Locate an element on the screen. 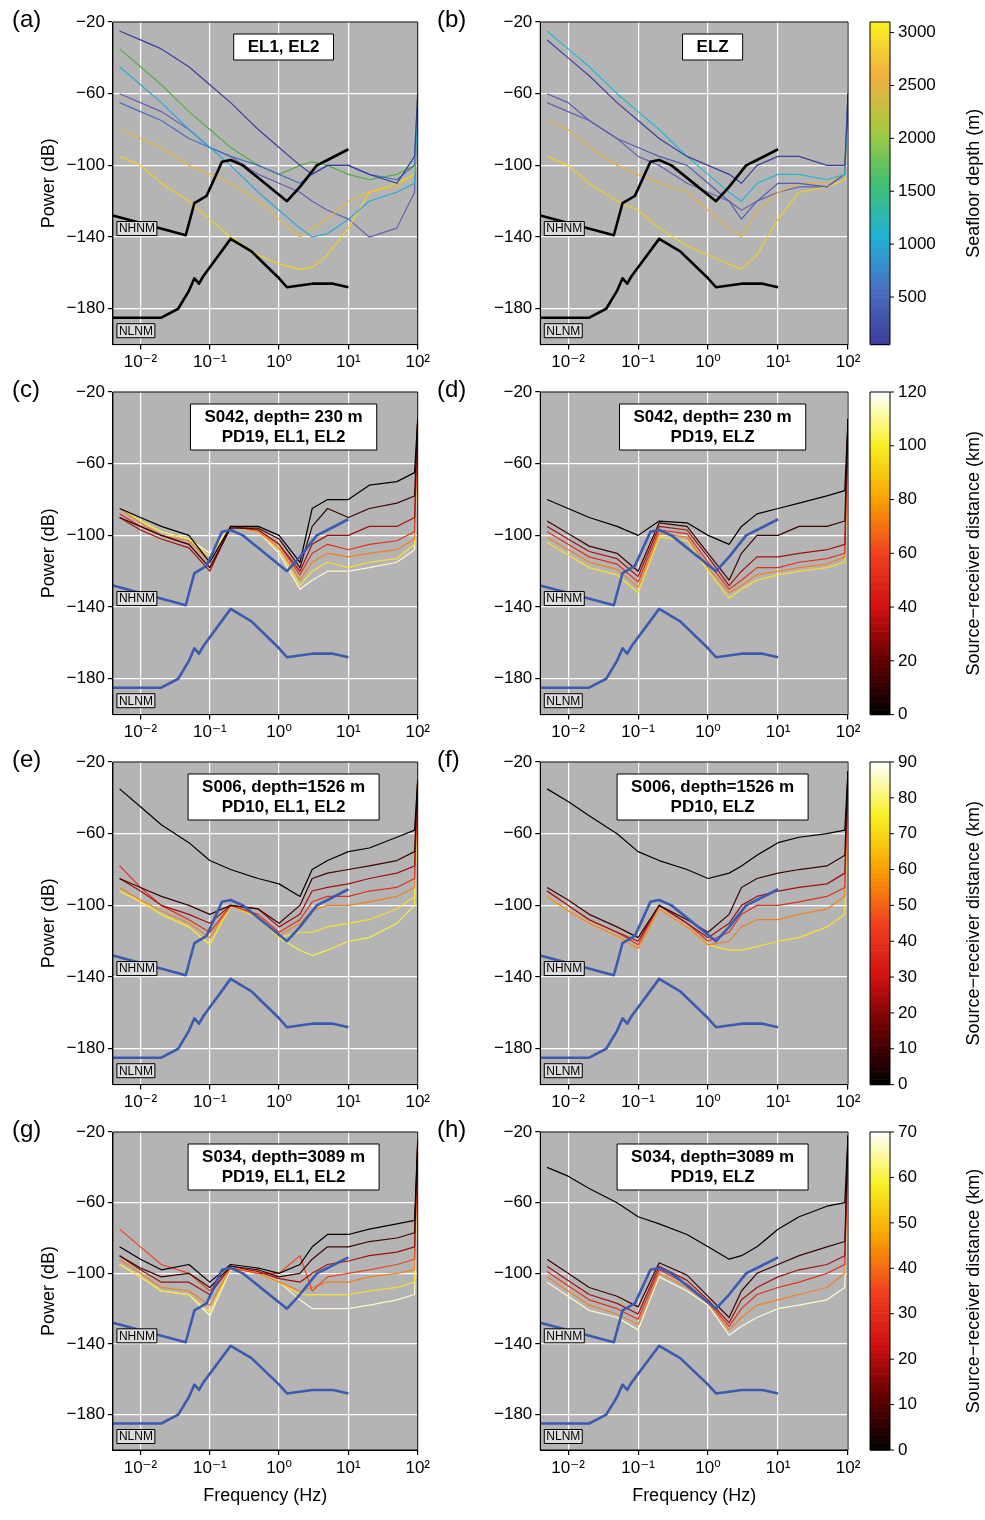  color-bar-label: 10 is located at coordinates (907, 1048).